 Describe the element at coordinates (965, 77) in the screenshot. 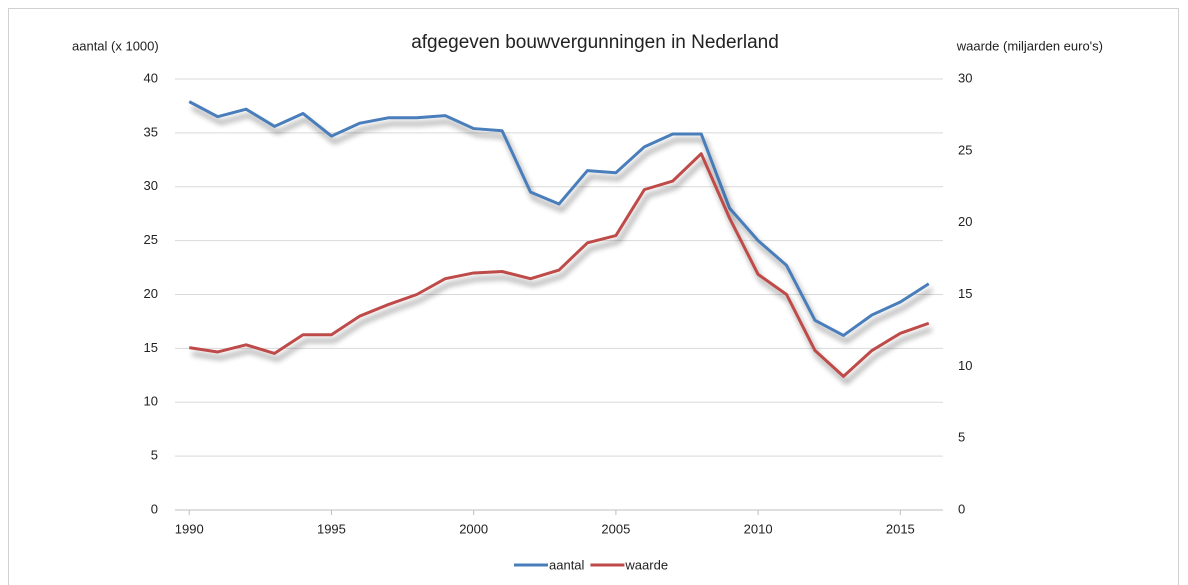

I see `y2-tick-label: 30` at that location.